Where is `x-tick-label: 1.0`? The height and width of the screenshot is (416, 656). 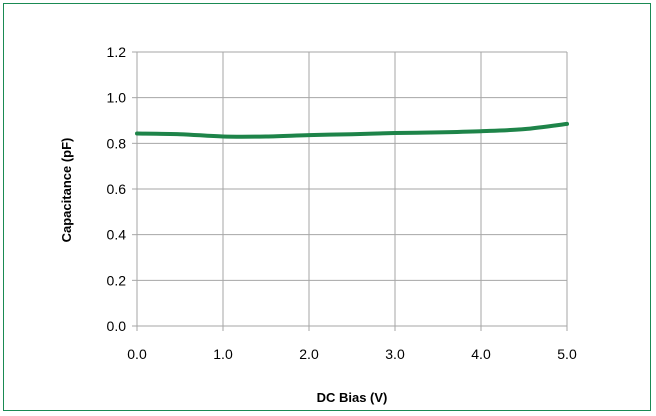
x-tick-label: 1.0 is located at coordinates (223, 354).